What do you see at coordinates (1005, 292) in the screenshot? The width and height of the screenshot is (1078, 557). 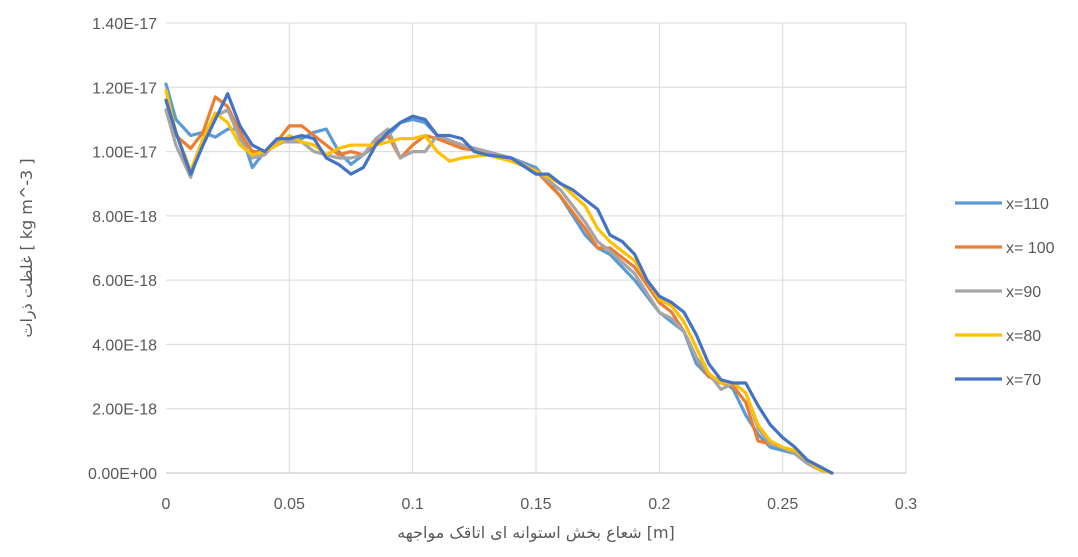 I see `legend: x=110 x= 100 x=90 x=80 x=70` at bounding box center [1005, 292].